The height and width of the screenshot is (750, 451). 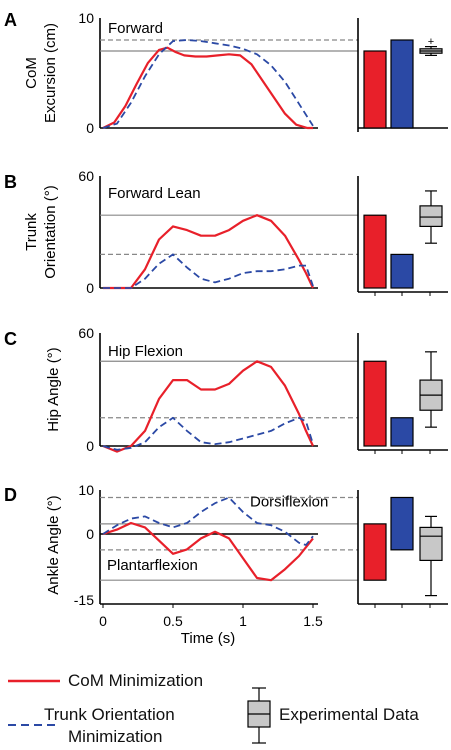 I want to click on annotation-dorsiflexion: Dorsiflexion, so click(x=289, y=502).